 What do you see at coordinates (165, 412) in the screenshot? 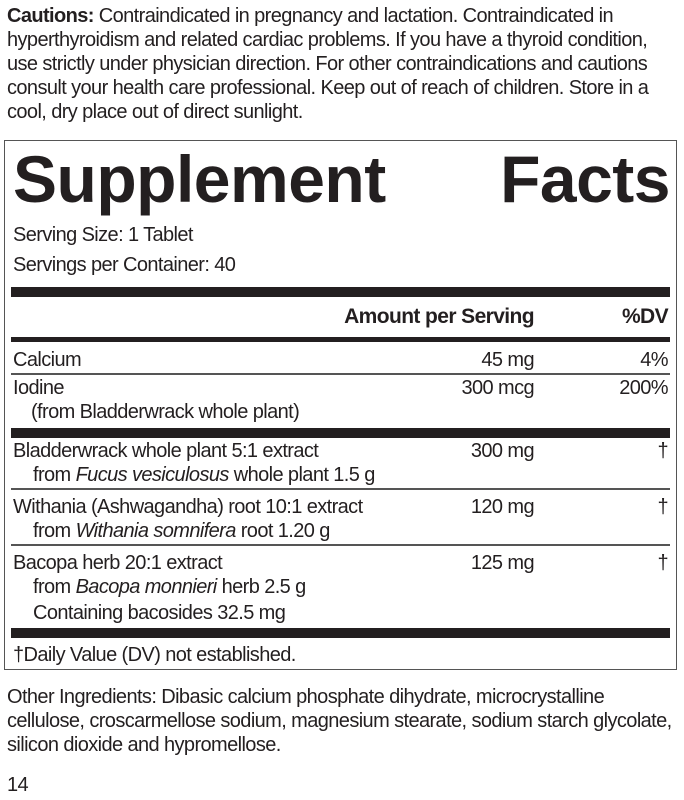
I see `row-subtext: (from Bladderwrack whole plant)` at bounding box center [165, 412].